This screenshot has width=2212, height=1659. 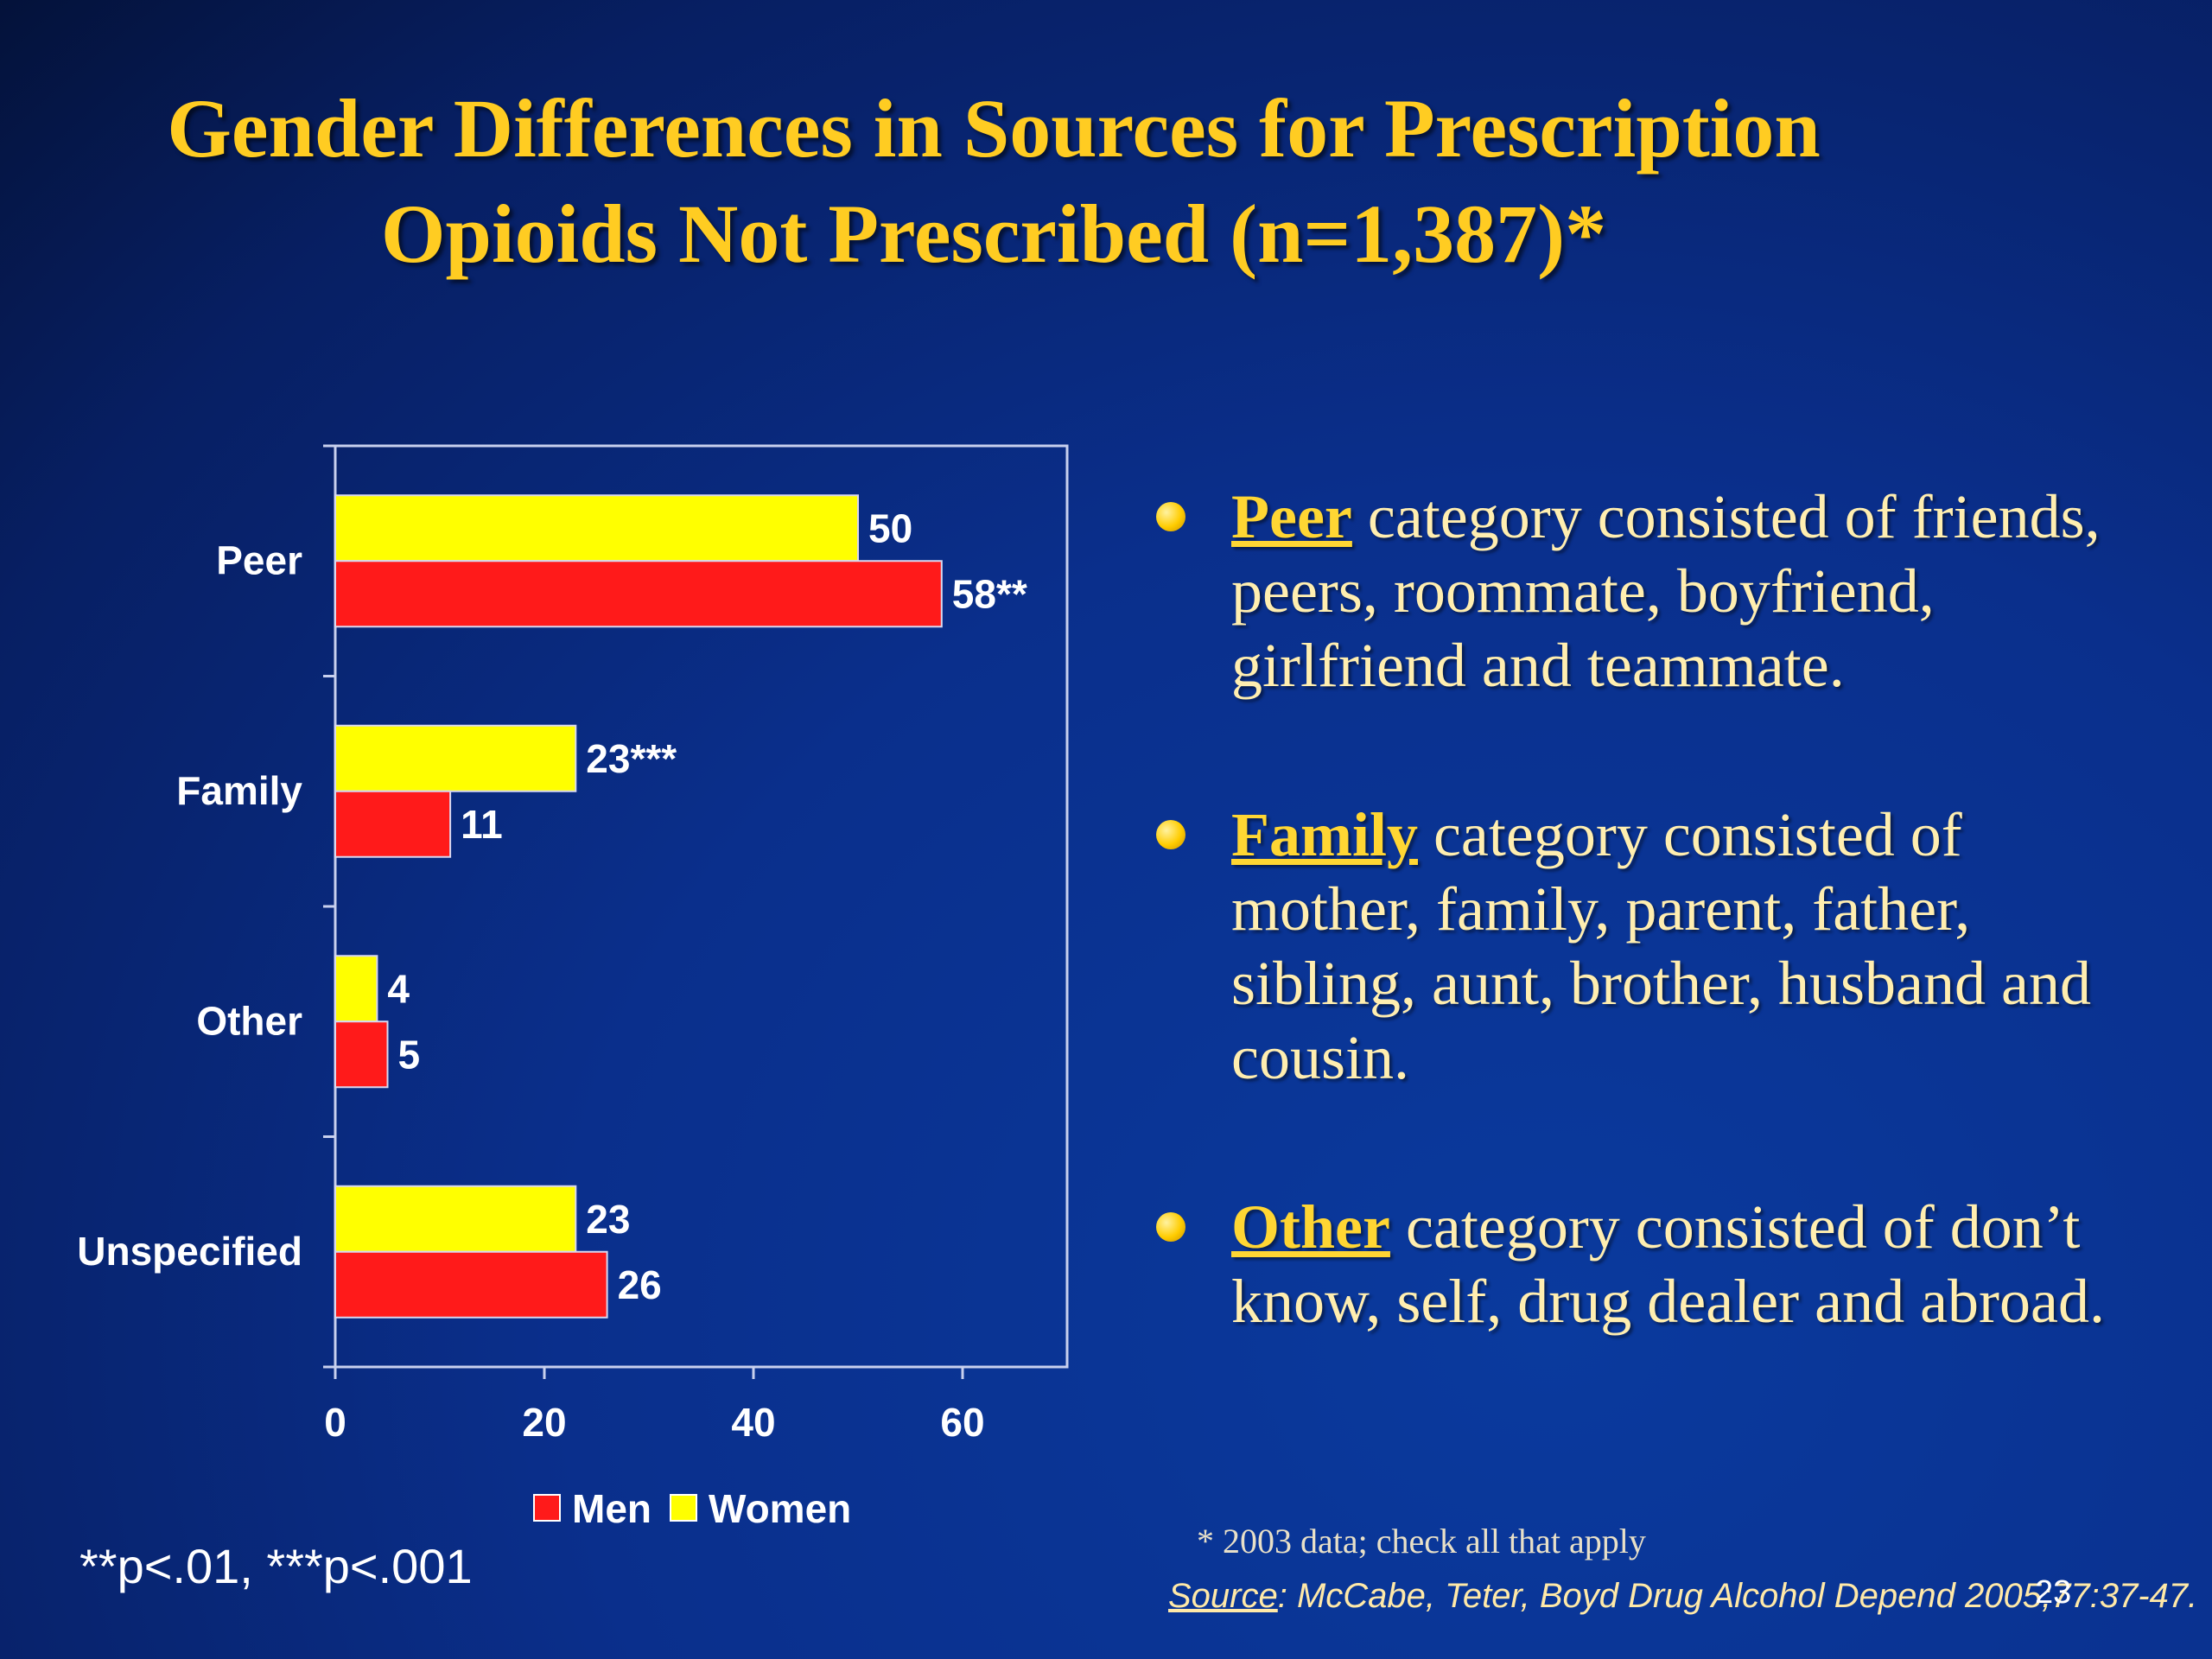 What do you see at coordinates (1324, 834) in the screenshot?
I see `bullet-term: Family` at bounding box center [1324, 834].